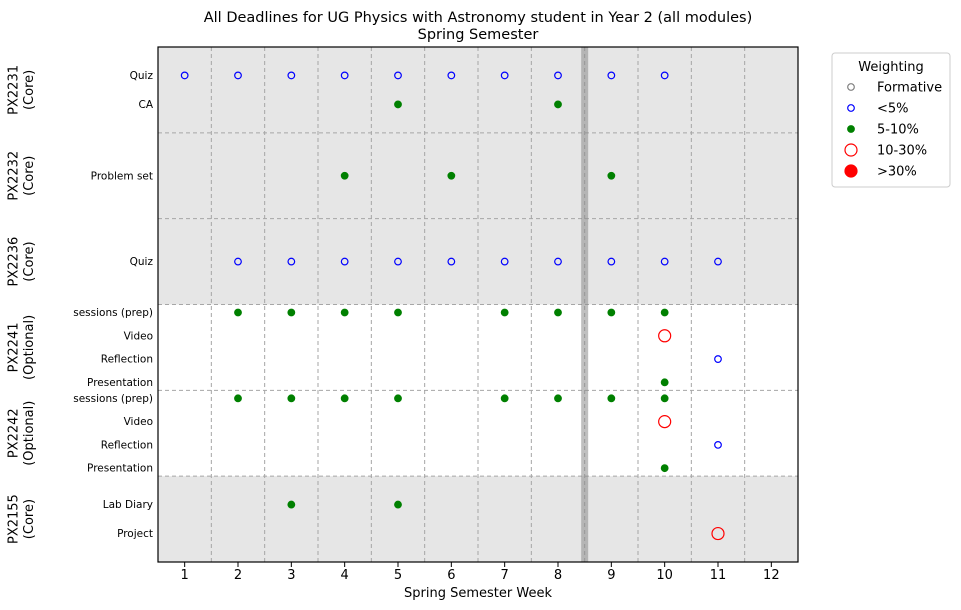  I want to click on legend-box, so click(891, 120).